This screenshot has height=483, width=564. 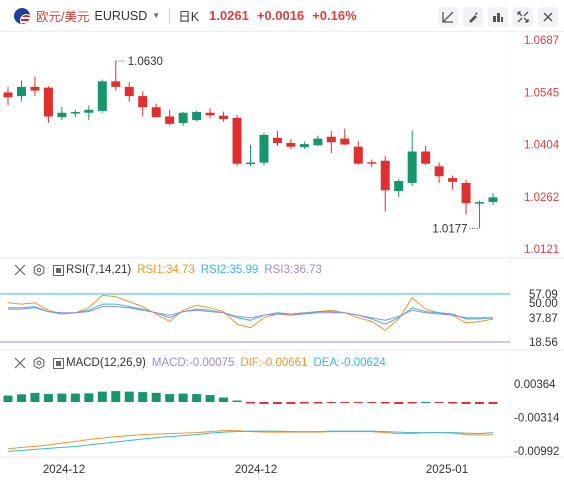 I want to click on toolbar-divider, so click(x=170, y=15).